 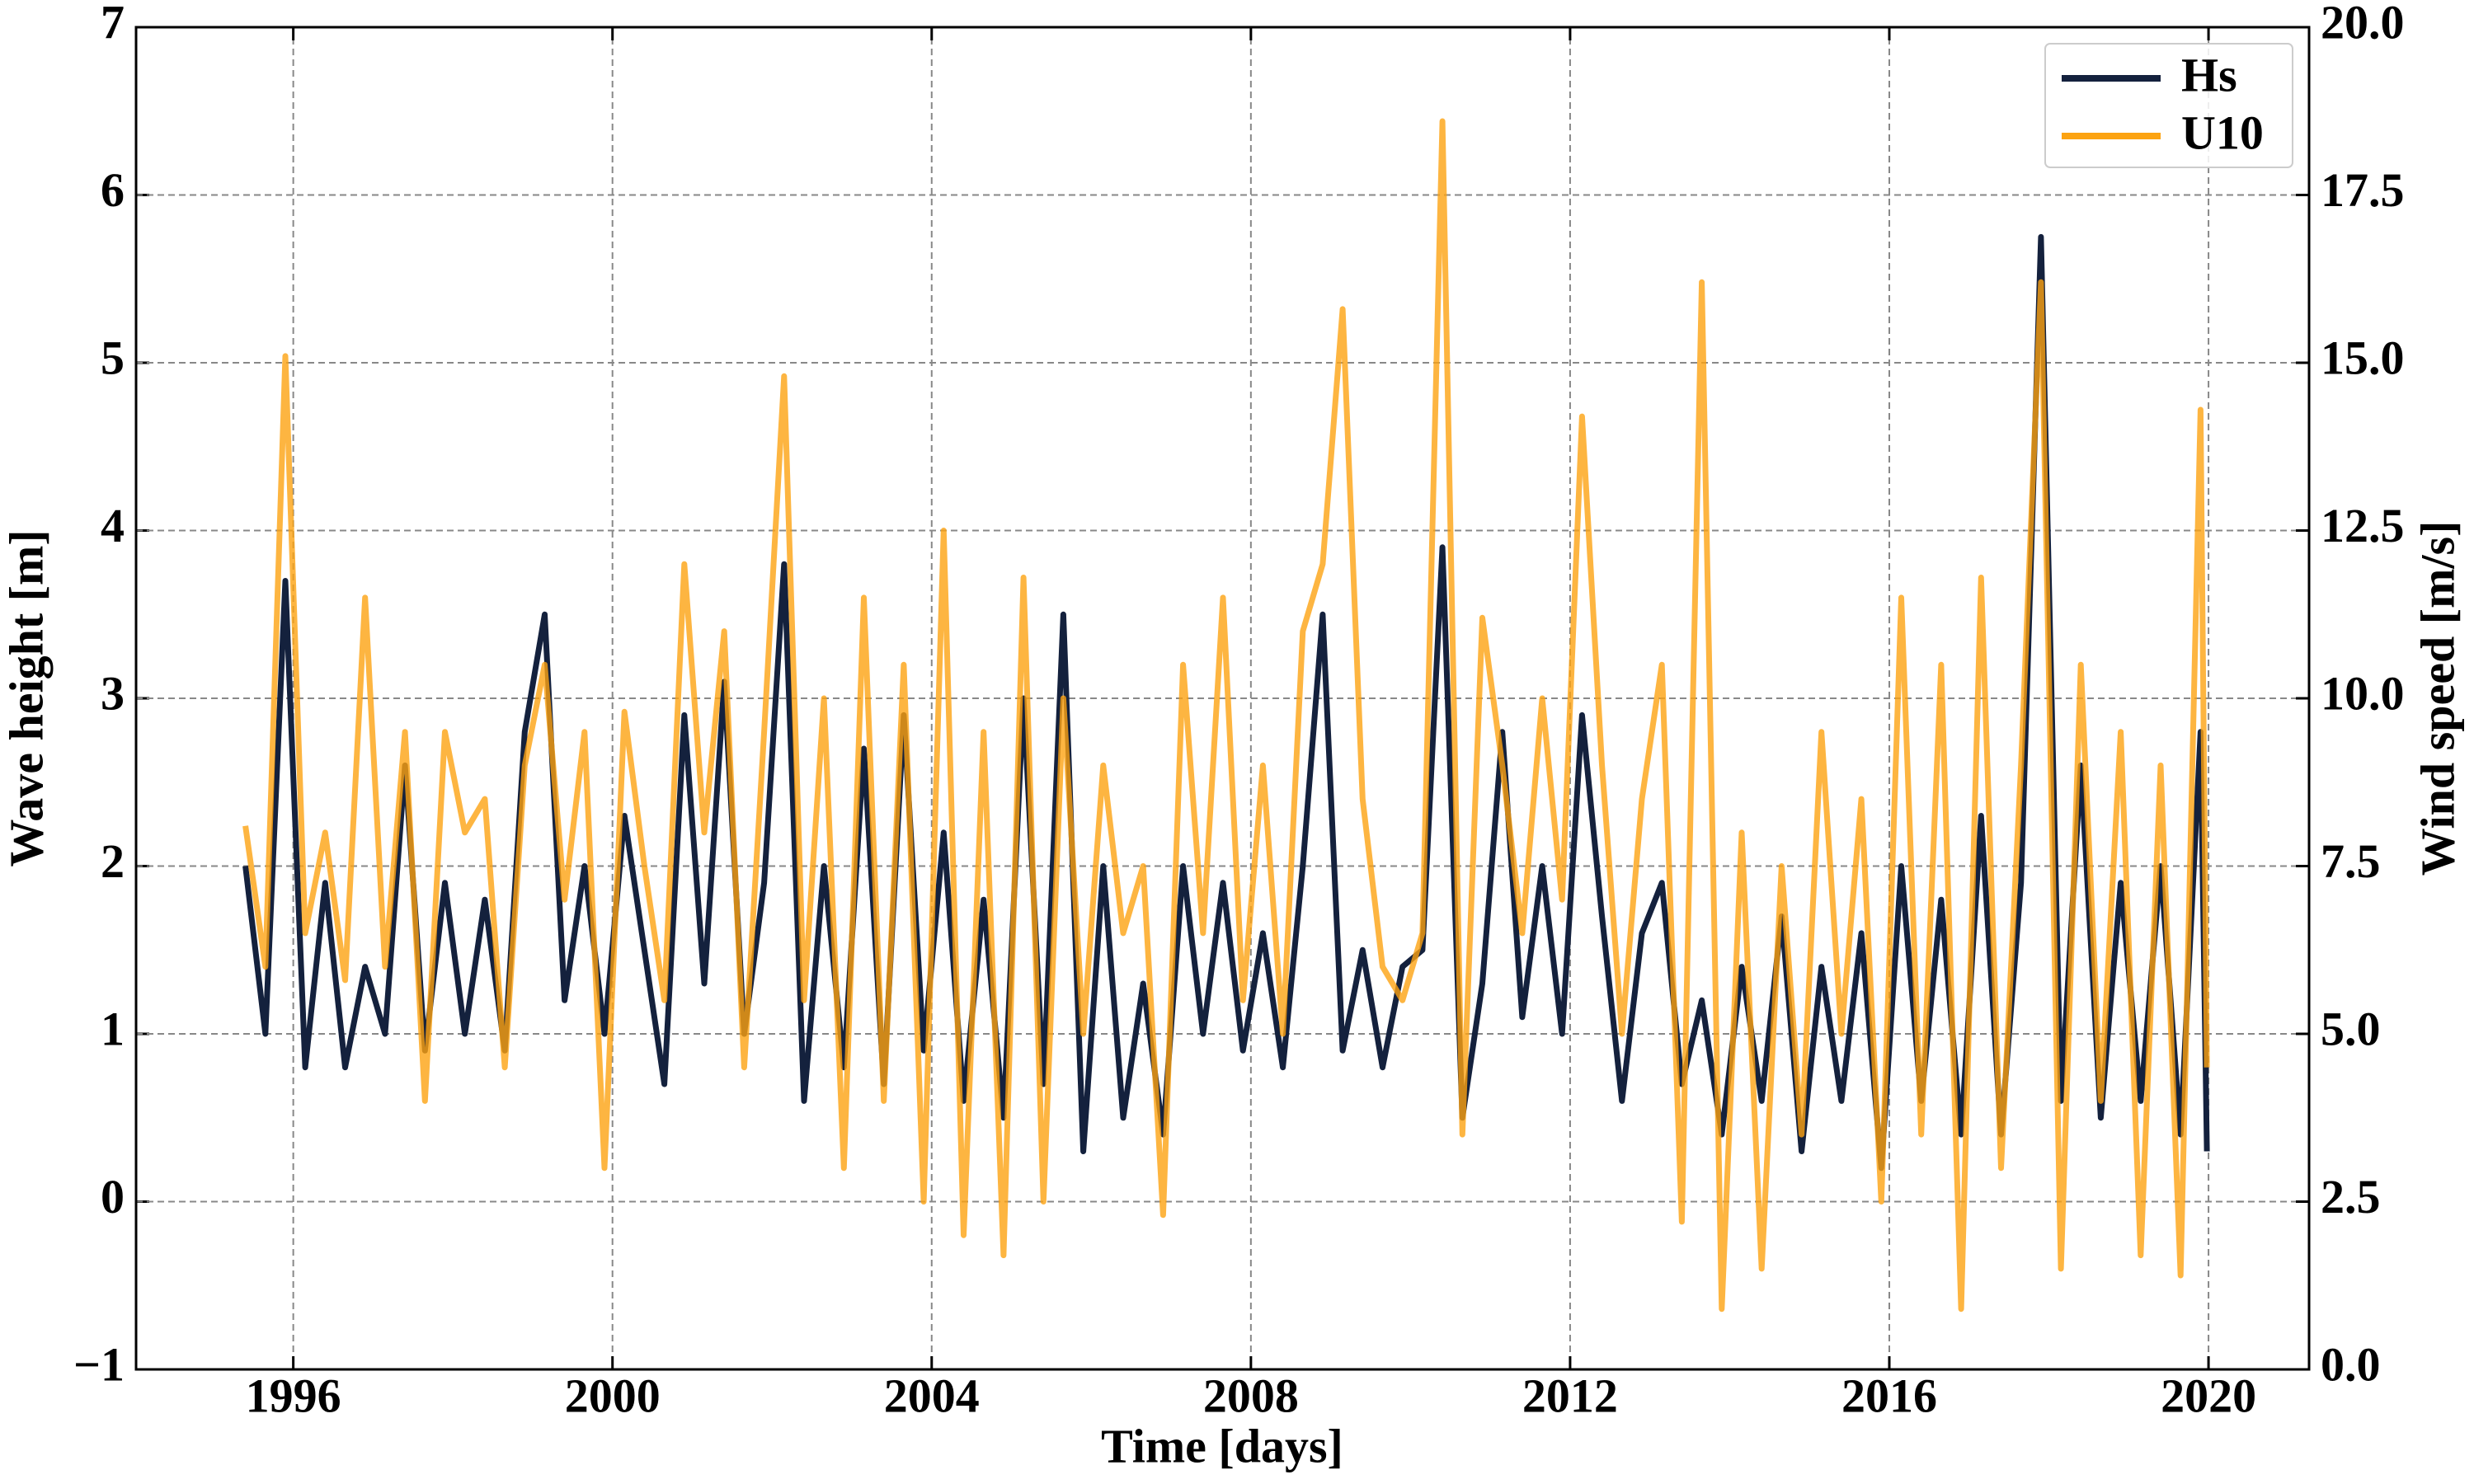 What do you see at coordinates (113, 357) in the screenshot?
I see `y-tick-label: 5` at bounding box center [113, 357].